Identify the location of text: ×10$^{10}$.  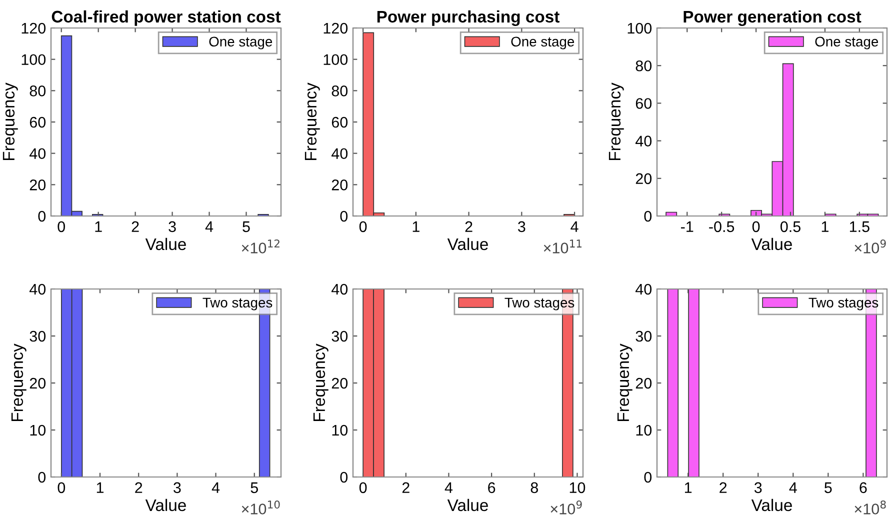
(261, 507).